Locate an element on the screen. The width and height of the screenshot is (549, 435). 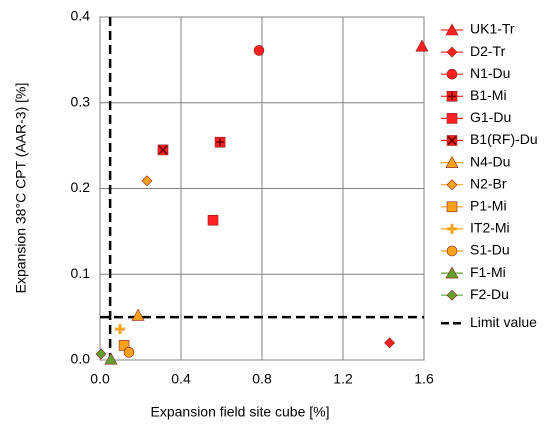
legend-label: D2-Tr is located at coordinates (488, 51).